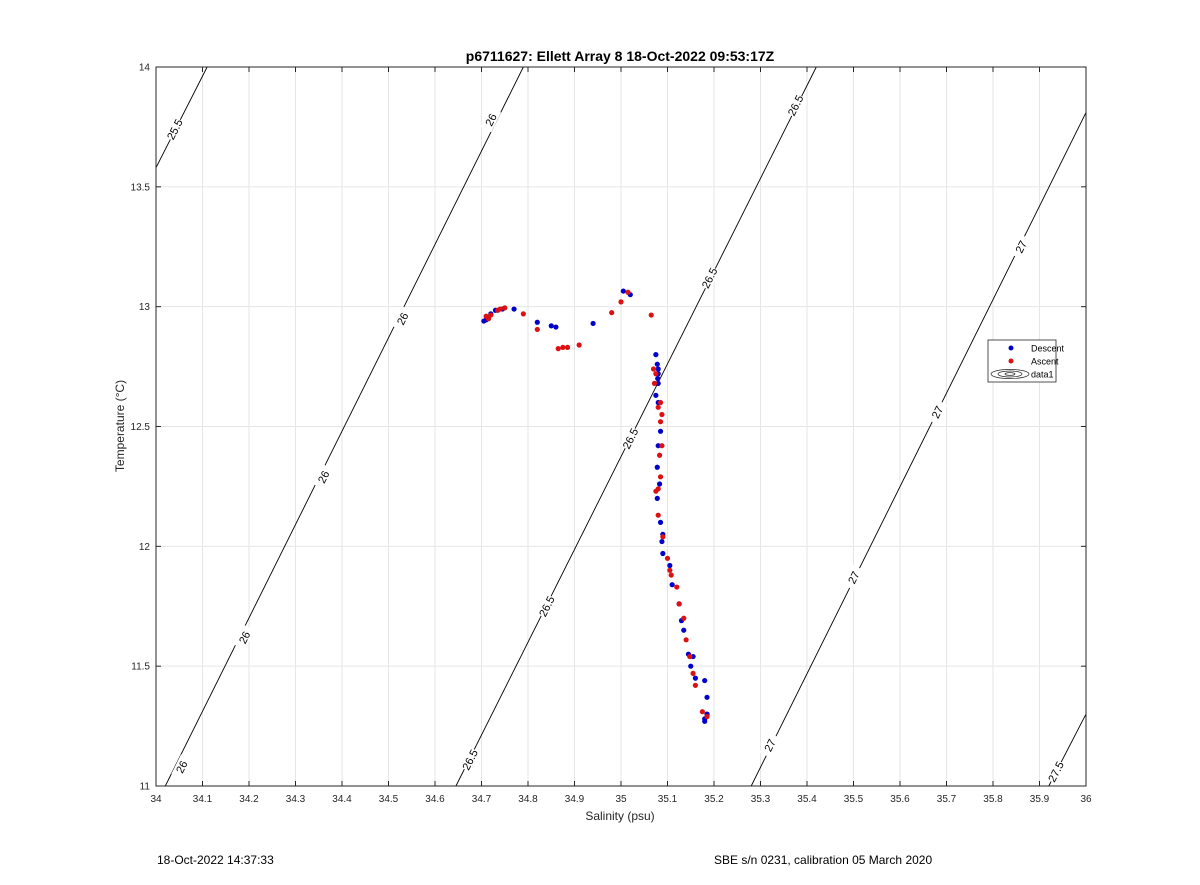  Describe the element at coordinates (145, 547) in the screenshot. I see `y-tick-label: 12` at that location.